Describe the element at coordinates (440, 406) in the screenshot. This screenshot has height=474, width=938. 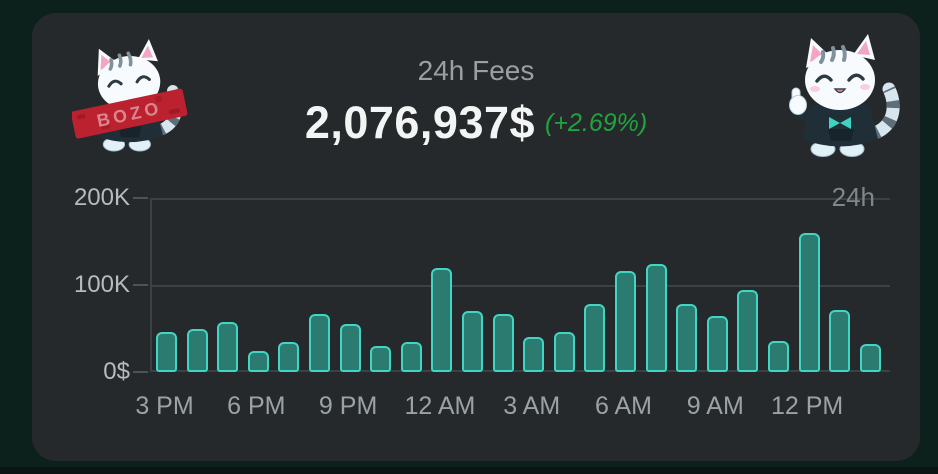
I see `x-tick-label: 12 AM` at that location.